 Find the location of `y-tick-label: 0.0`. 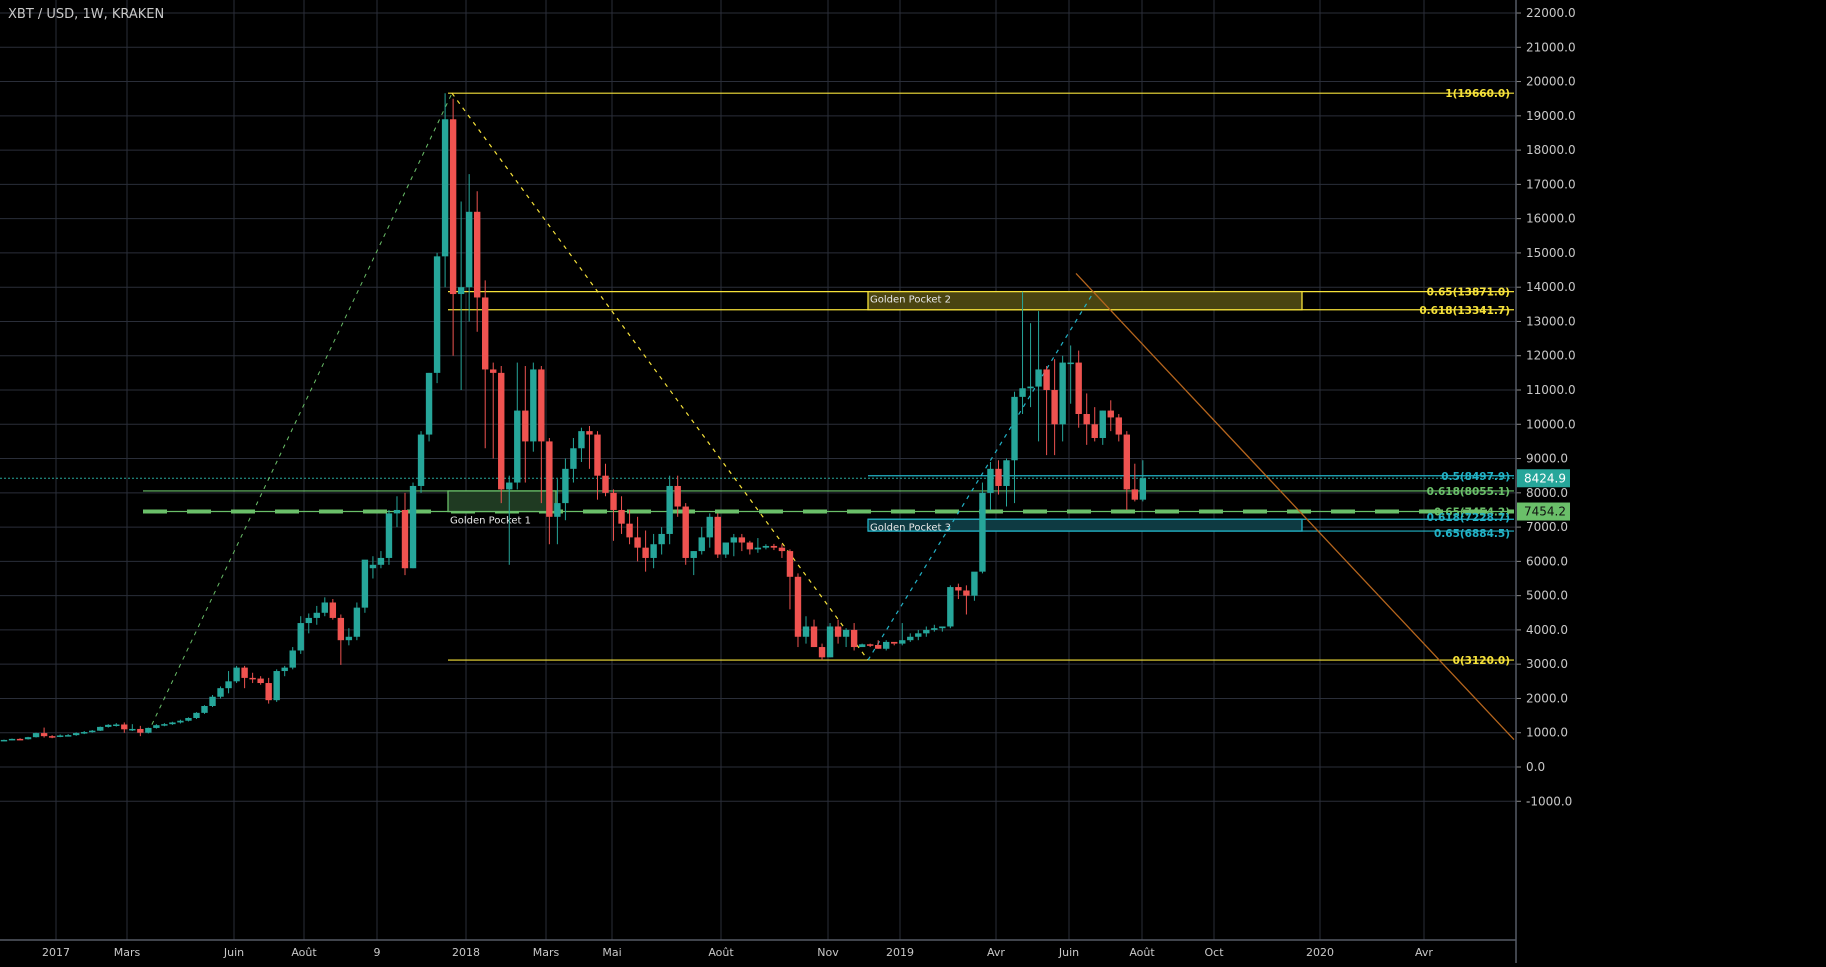

y-tick-label: 0.0 is located at coordinates (1535, 767).